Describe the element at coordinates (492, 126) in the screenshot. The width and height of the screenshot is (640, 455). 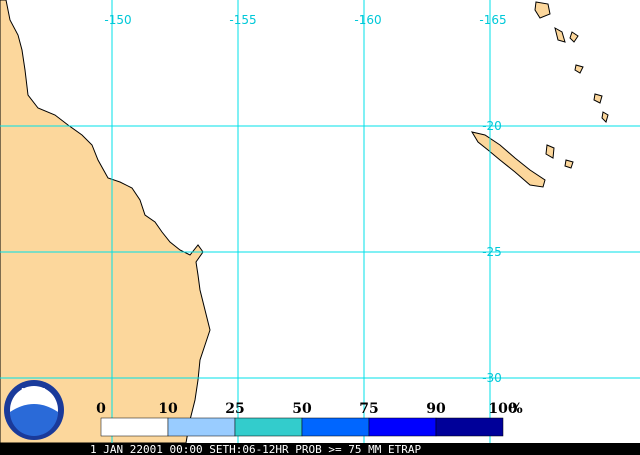
I see `latitude-label: -20` at that location.